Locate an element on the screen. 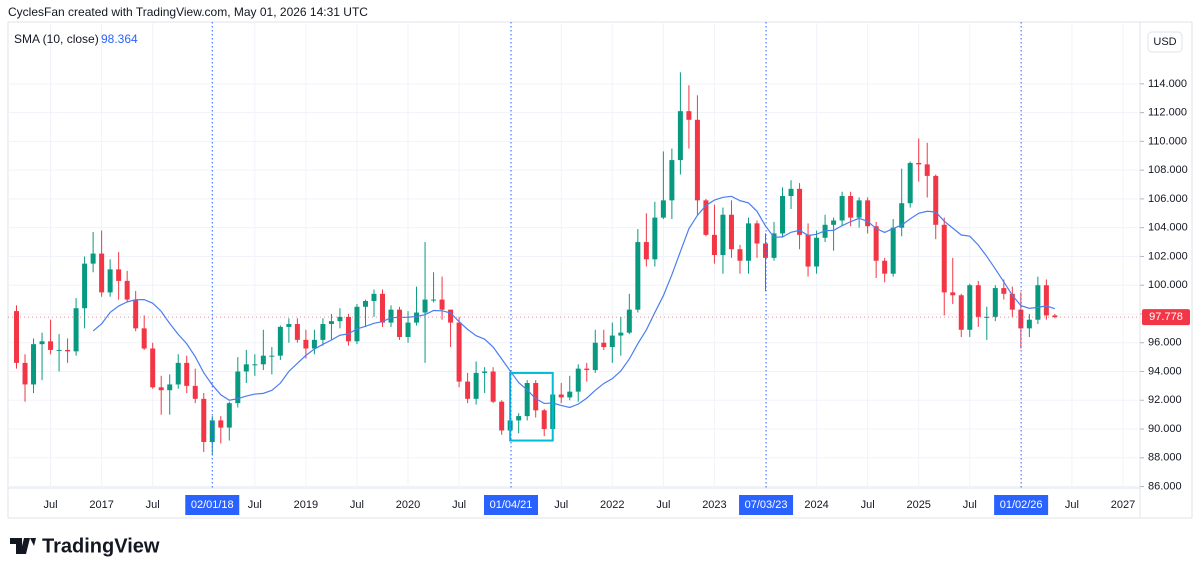 Image resolution: width=1200 pixels, height=579 pixels. currency-button is located at coordinates (1165, 42).